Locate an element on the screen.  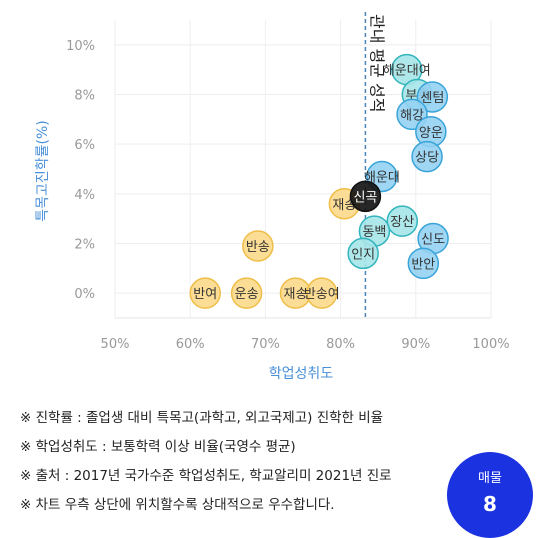
x-tick-label: 70% is located at coordinates (265, 344).